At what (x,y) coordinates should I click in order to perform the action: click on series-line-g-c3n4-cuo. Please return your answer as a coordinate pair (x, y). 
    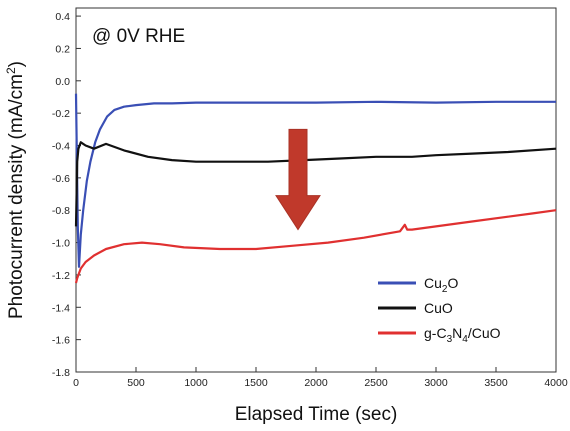
    Looking at the image, I should click on (315, 246).